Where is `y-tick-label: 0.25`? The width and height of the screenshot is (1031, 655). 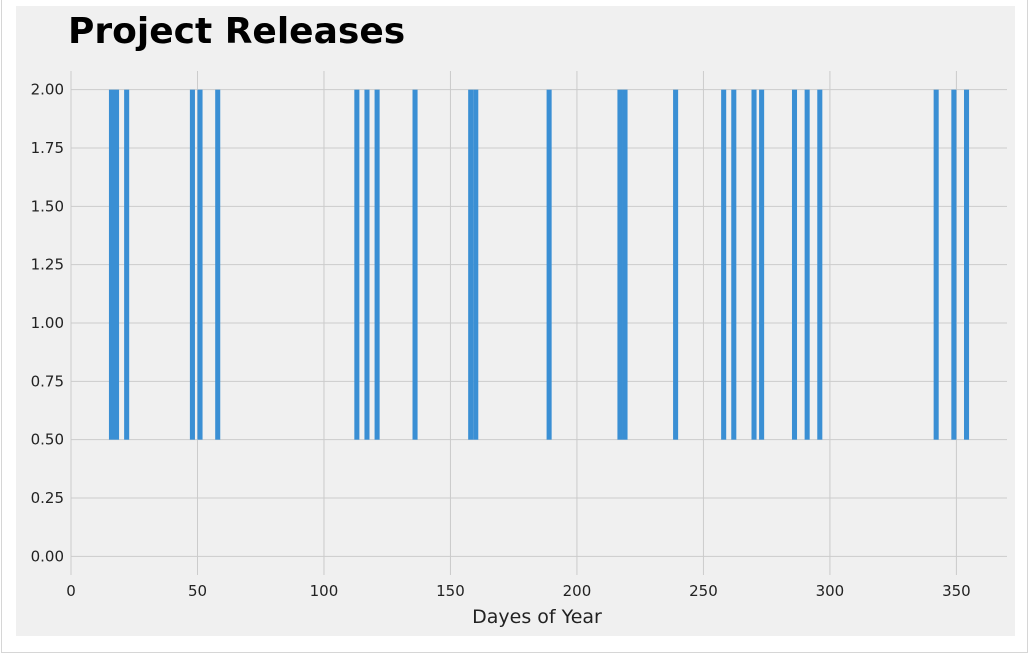 y-tick-label: 0.25 is located at coordinates (47, 498).